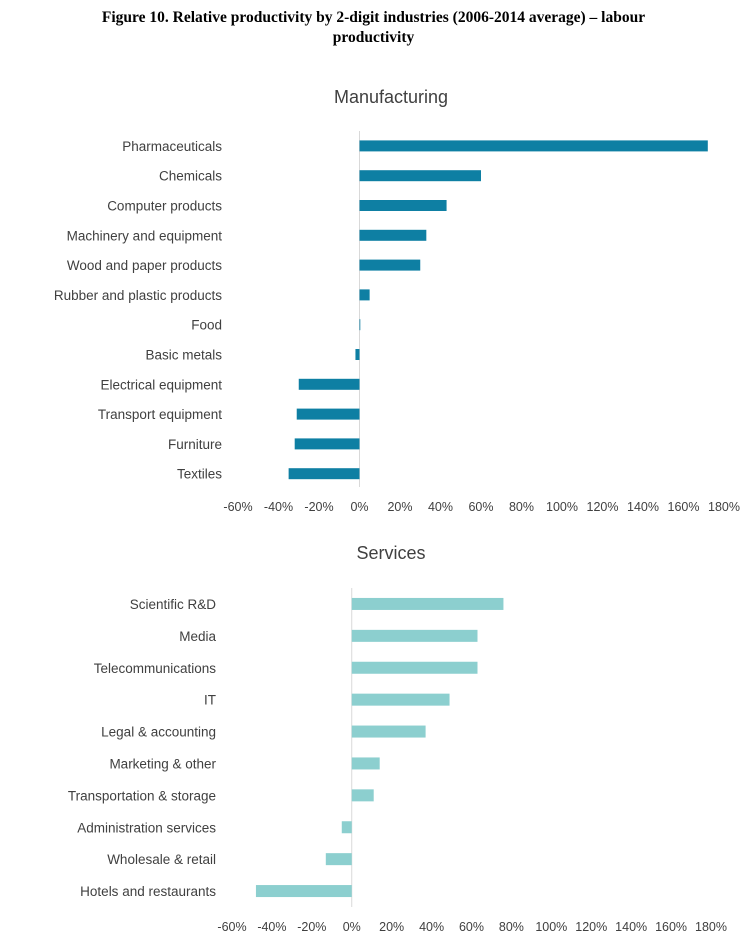 The height and width of the screenshot is (937, 747). Describe the element at coordinates (511, 927) in the screenshot. I see `services-tick-label-7: 80%` at that location.